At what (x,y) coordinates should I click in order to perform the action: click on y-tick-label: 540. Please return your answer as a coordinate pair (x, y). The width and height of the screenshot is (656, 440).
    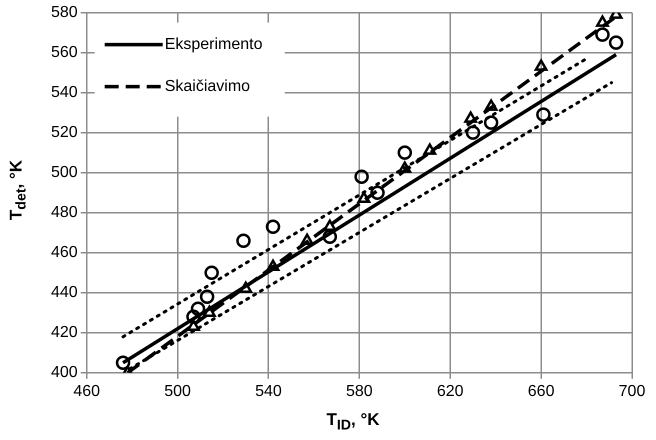
    Looking at the image, I should click on (64, 93).